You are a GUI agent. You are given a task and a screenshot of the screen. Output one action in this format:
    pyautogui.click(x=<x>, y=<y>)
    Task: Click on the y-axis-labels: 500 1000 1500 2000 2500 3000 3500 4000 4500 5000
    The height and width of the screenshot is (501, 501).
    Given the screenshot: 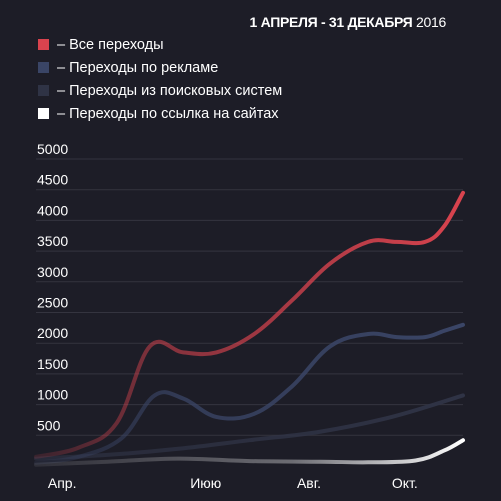 What is the action you would take?
    pyautogui.click(x=52, y=287)
    